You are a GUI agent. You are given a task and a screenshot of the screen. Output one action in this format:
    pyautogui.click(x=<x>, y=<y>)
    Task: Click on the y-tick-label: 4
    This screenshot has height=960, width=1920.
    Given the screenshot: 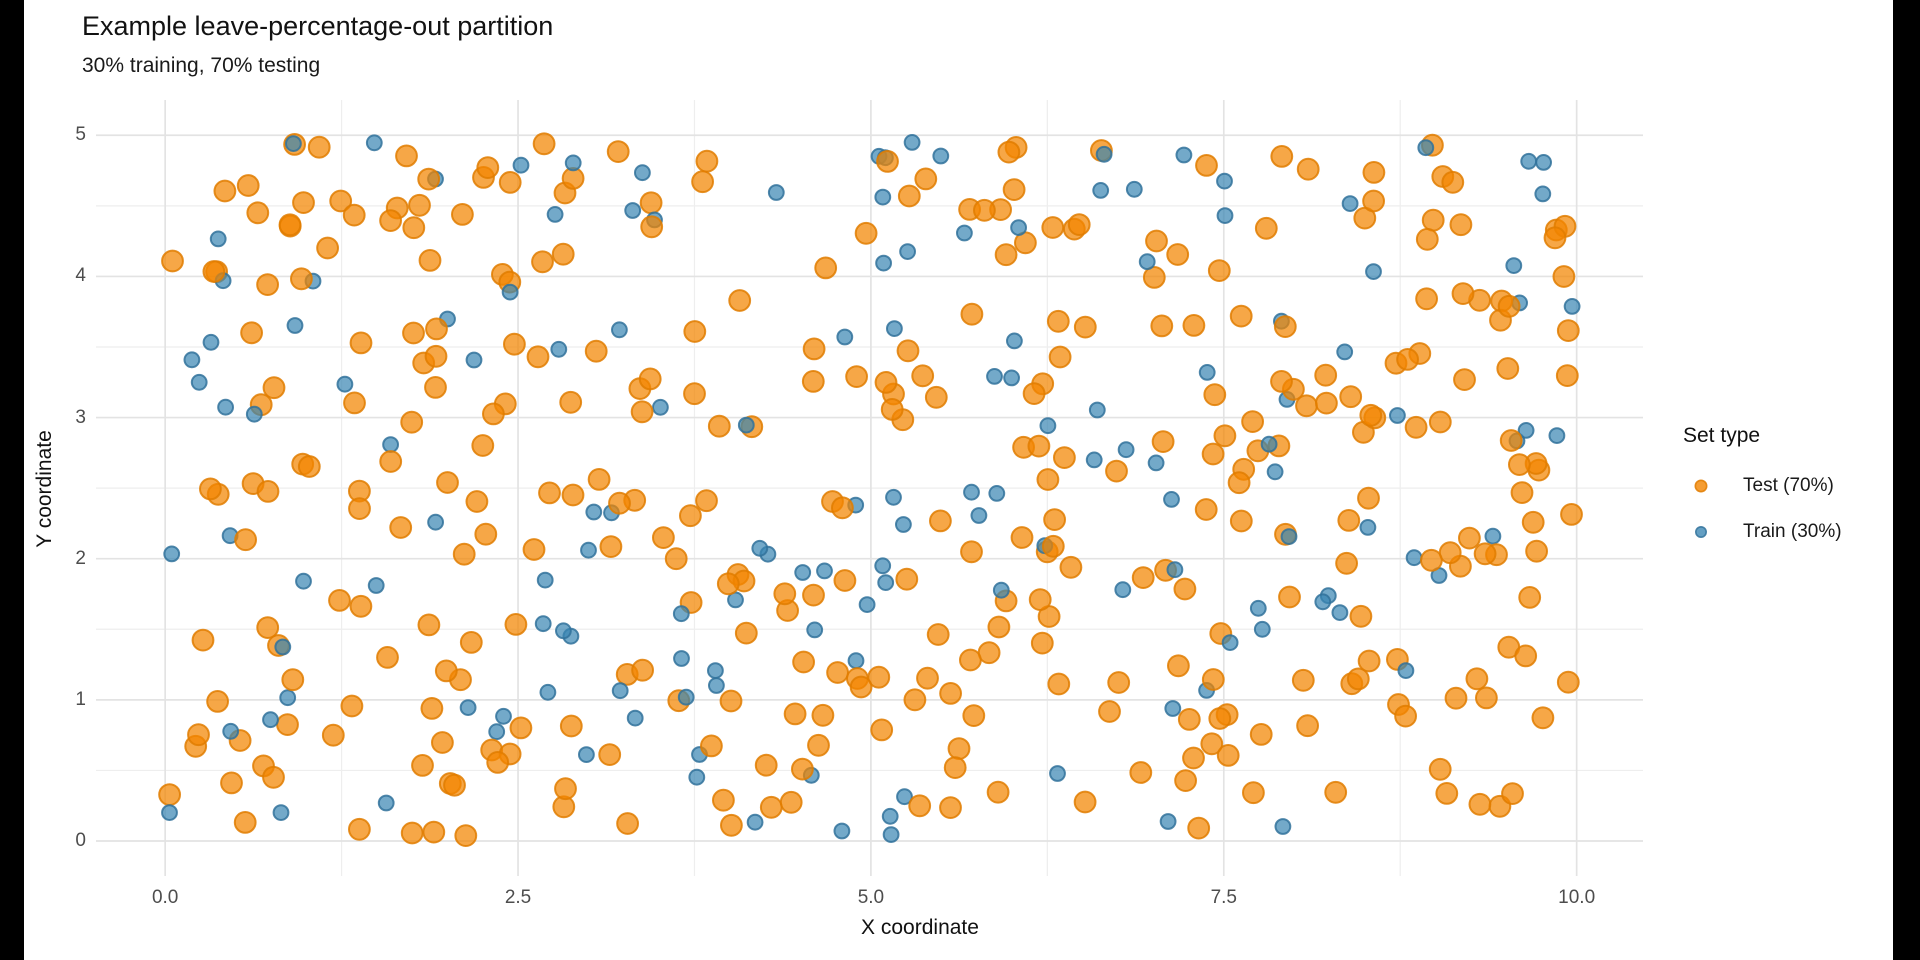 What is the action you would take?
    pyautogui.click(x=80, y=276)
    